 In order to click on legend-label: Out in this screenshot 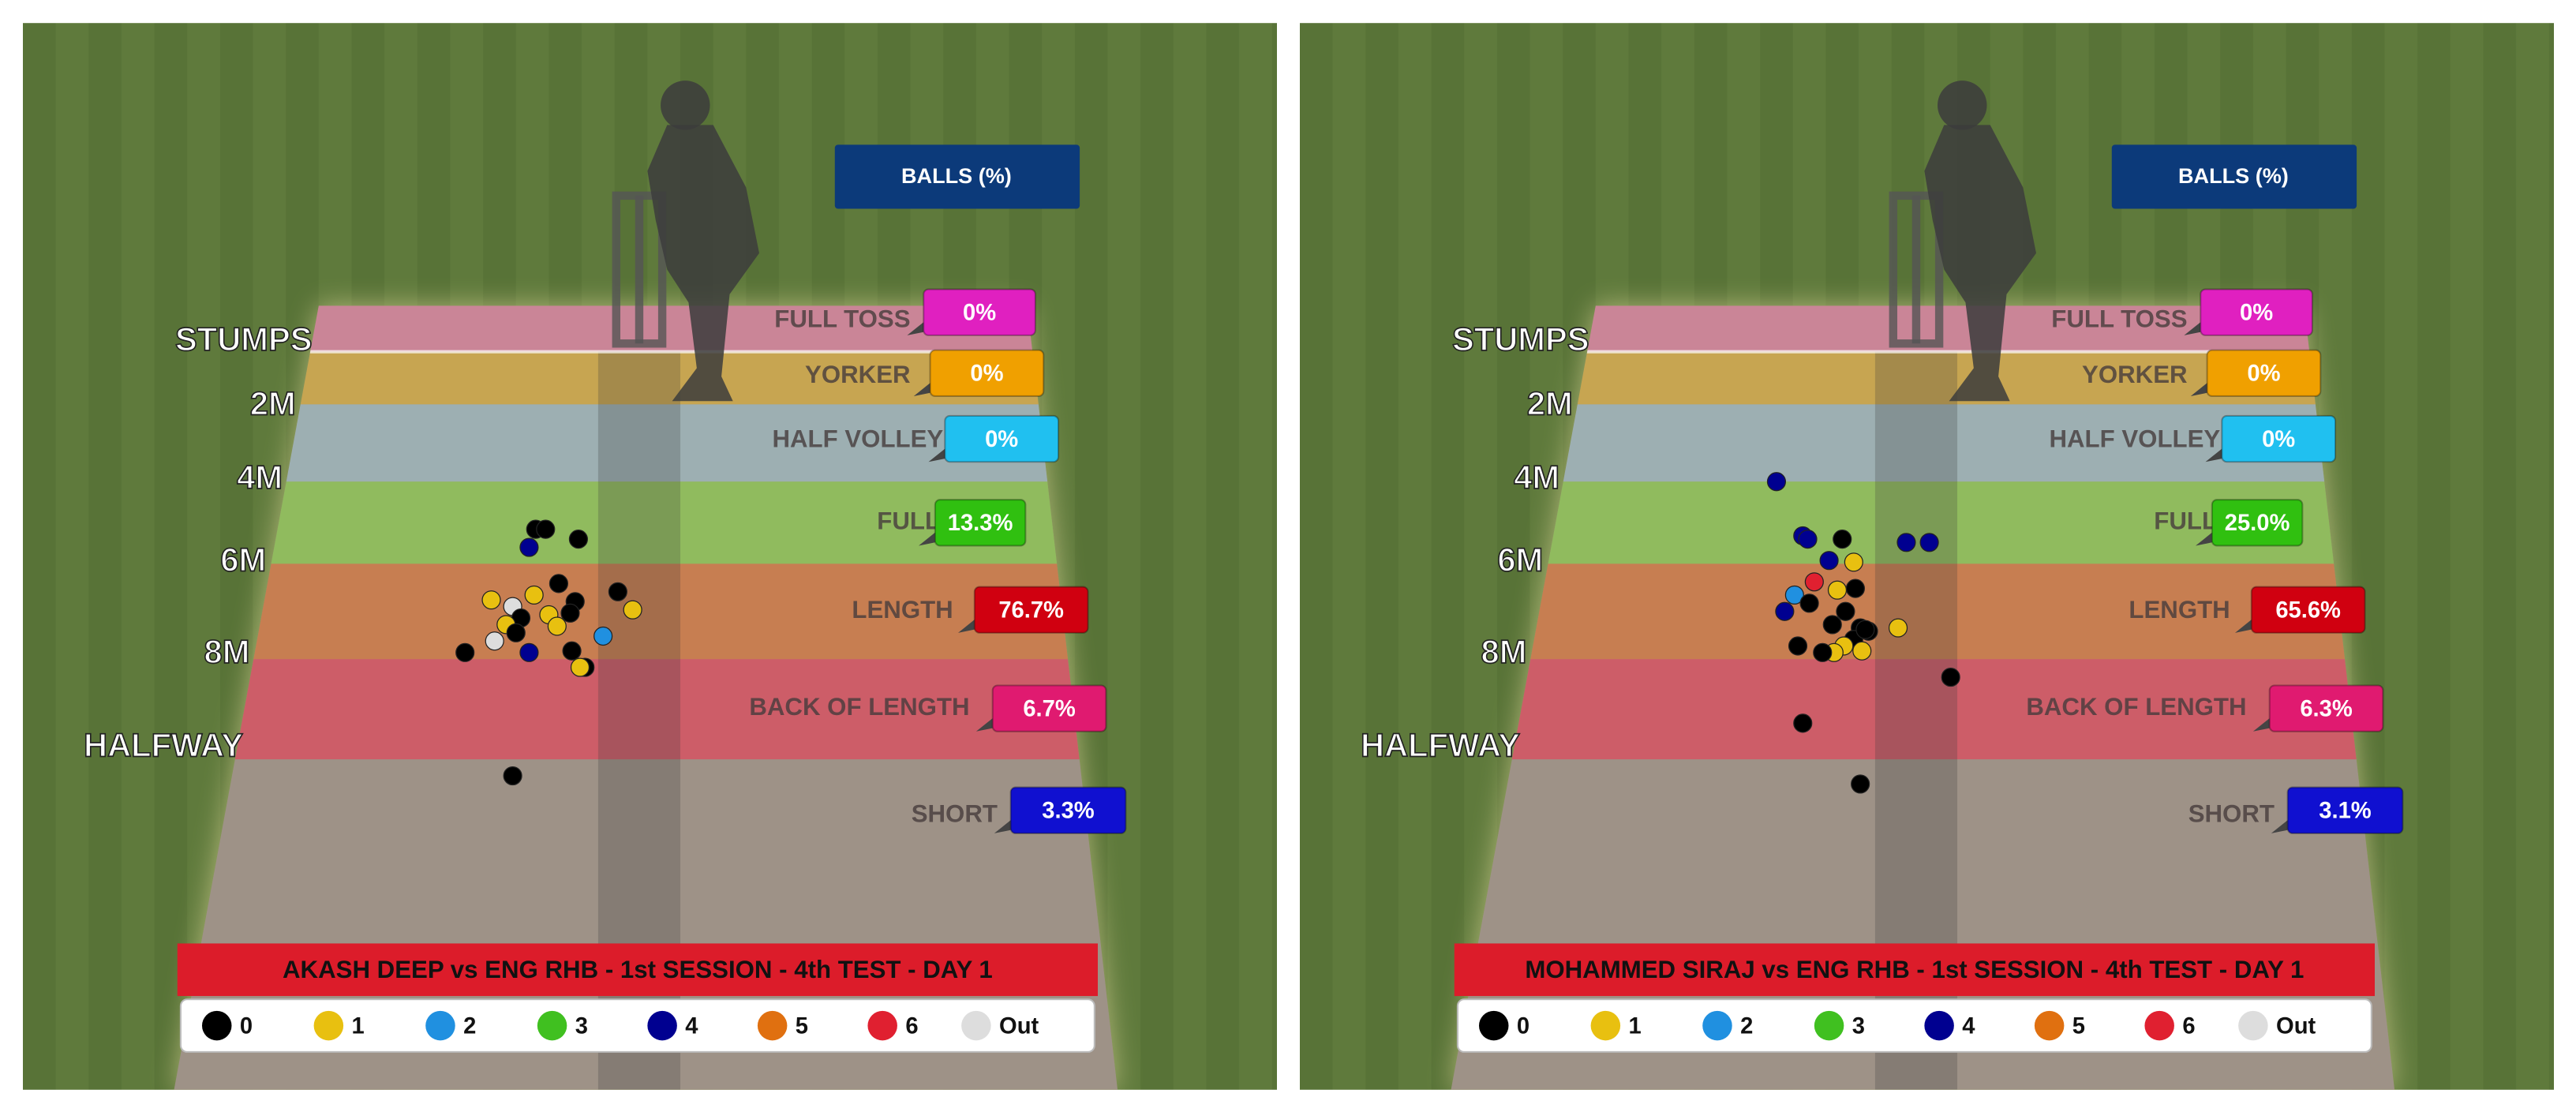, I will do `click(2296, 1026)`.